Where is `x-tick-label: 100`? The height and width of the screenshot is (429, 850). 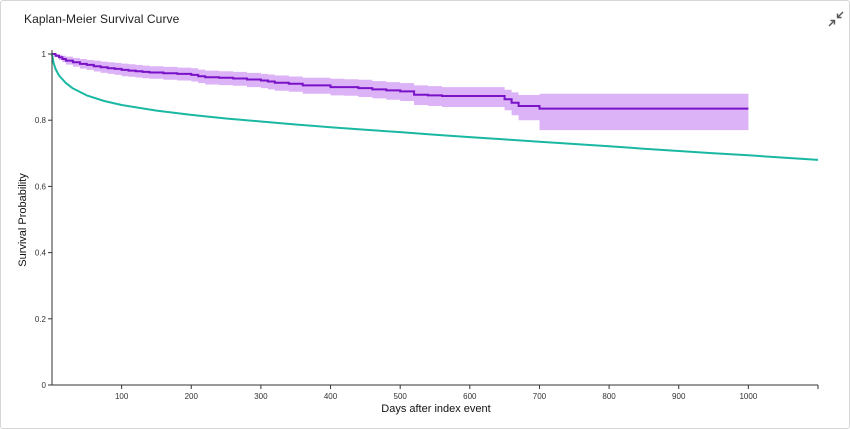 x-tick-label: 100 is located at coordinates (122, 396).